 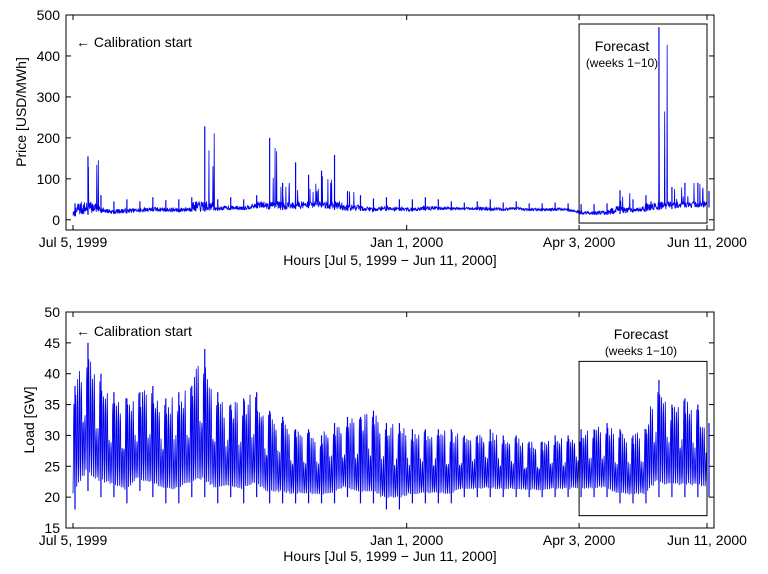 What do you see at coordinates (52, 405) in the screenshot?
I see `load-ytick-label: 35` at bounding box center [52, 405].